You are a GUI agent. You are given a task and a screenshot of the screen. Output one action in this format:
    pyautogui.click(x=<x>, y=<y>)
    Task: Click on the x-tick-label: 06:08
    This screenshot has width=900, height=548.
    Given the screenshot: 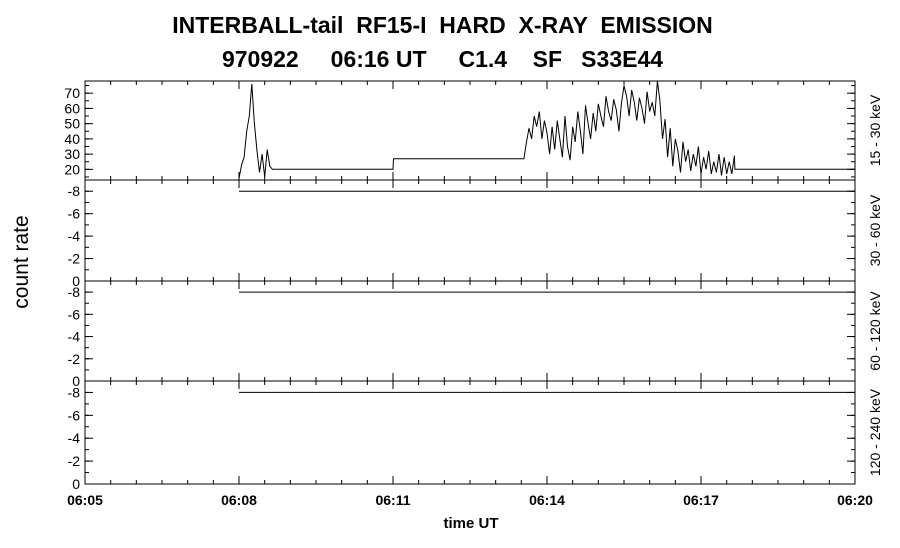 What is the action you would take?
    pyautogui.click(x=239, y=500)
    